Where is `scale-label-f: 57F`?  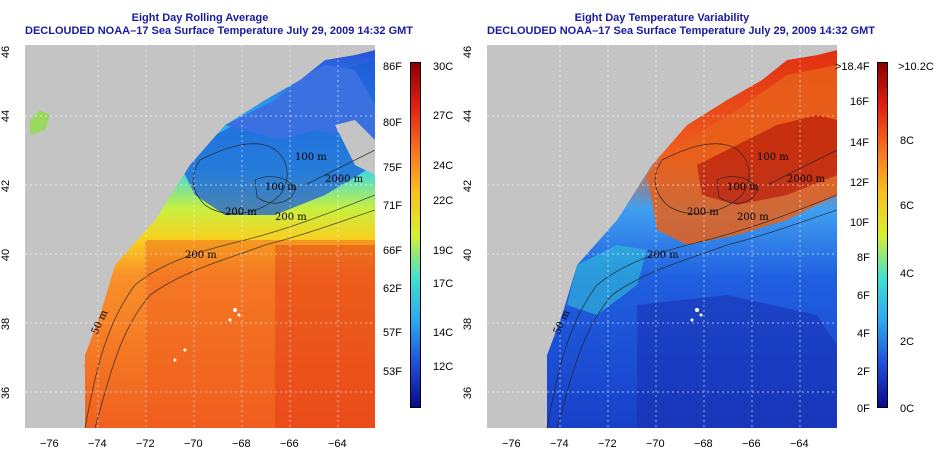 scale-label-f: 57F is located at coordinates (392, 333).